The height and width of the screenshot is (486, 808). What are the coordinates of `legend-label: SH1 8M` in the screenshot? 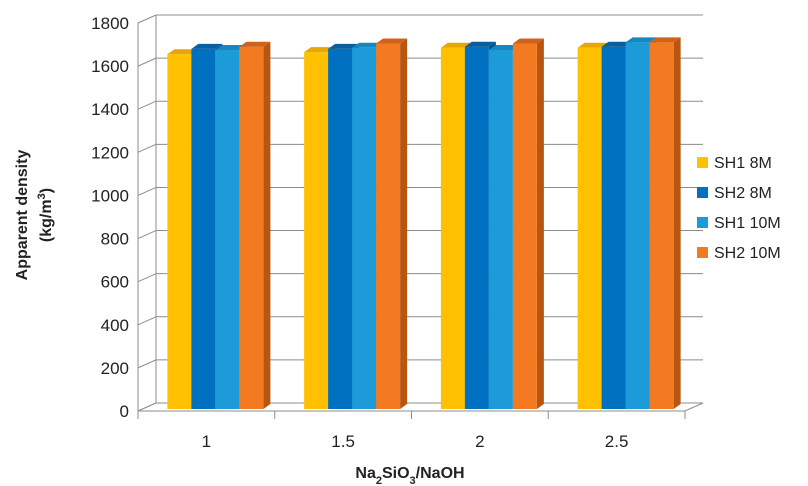 It's located at (743, 163).